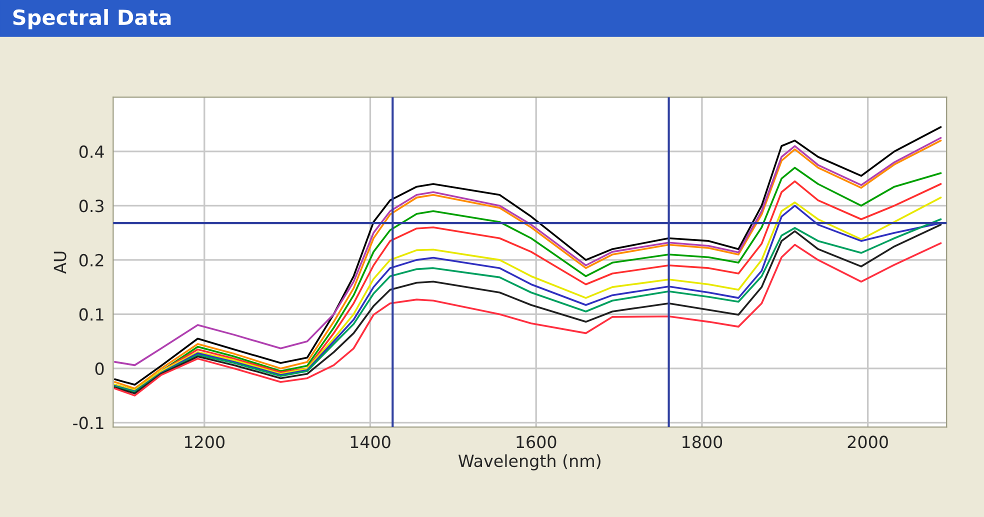 The width and height of the screenshot is (984, 517). Describe the element at coordinates (529, 462) in the screenshot. I see `x-axis-title: Wavelength (nm)` at that location.